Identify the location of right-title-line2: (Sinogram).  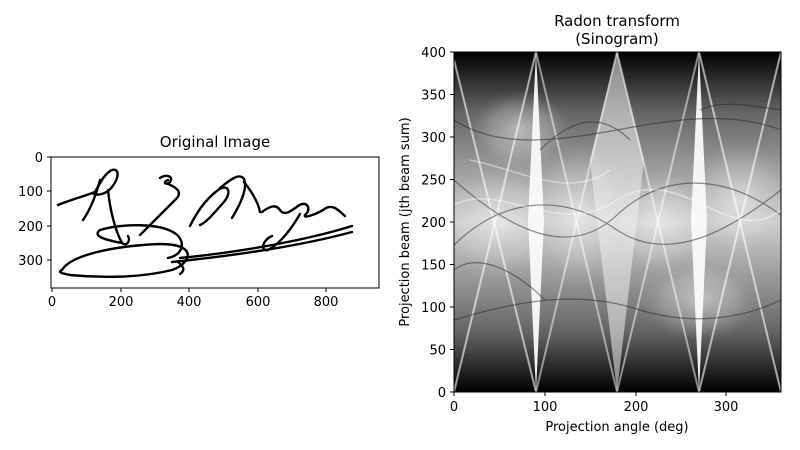
(617, 39).